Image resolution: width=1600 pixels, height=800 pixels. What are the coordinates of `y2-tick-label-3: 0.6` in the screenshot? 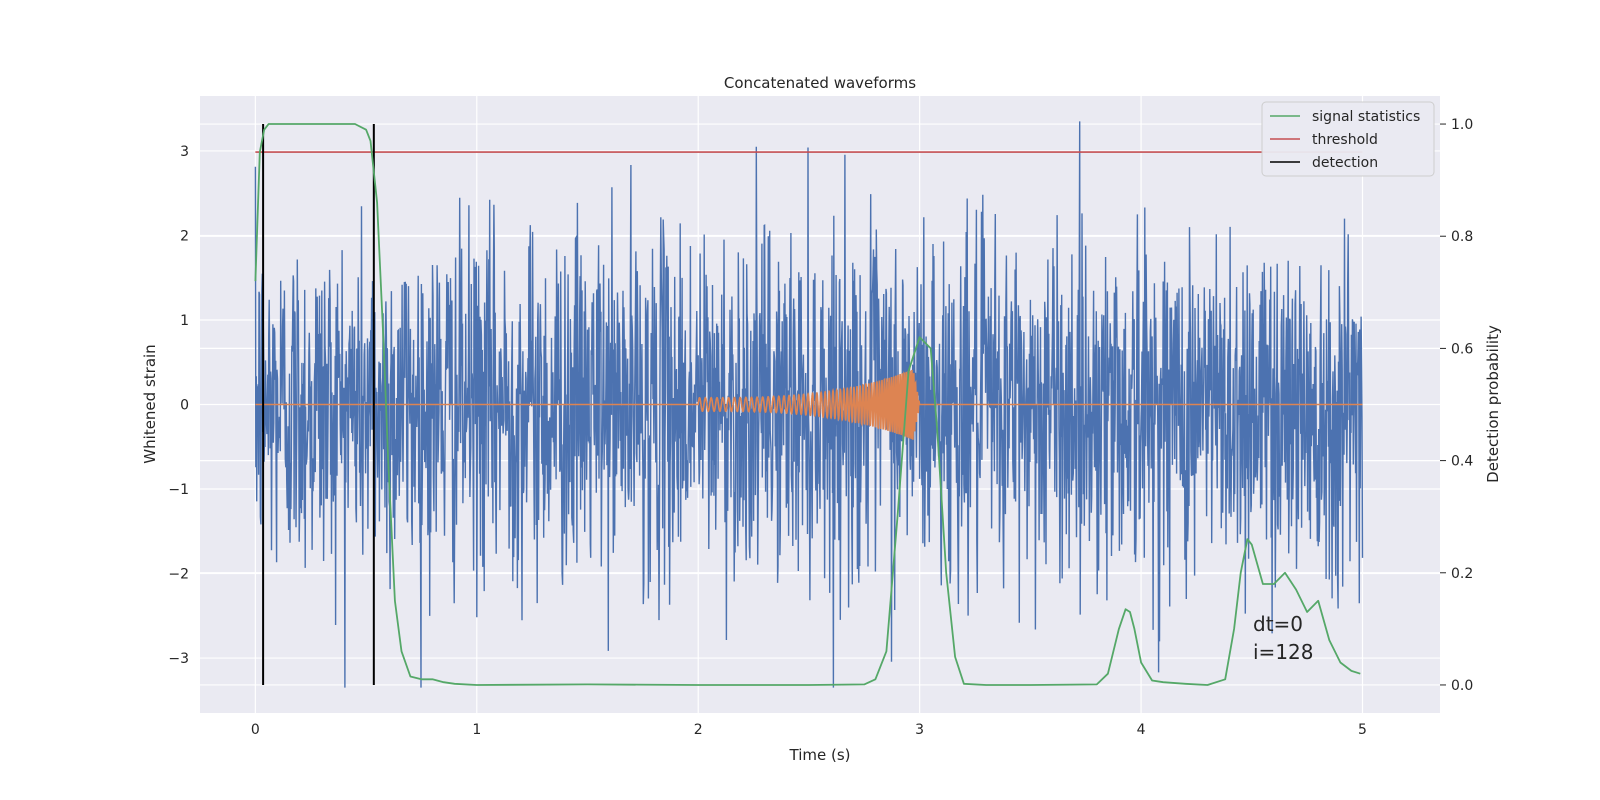 It's located at (1462, 349).